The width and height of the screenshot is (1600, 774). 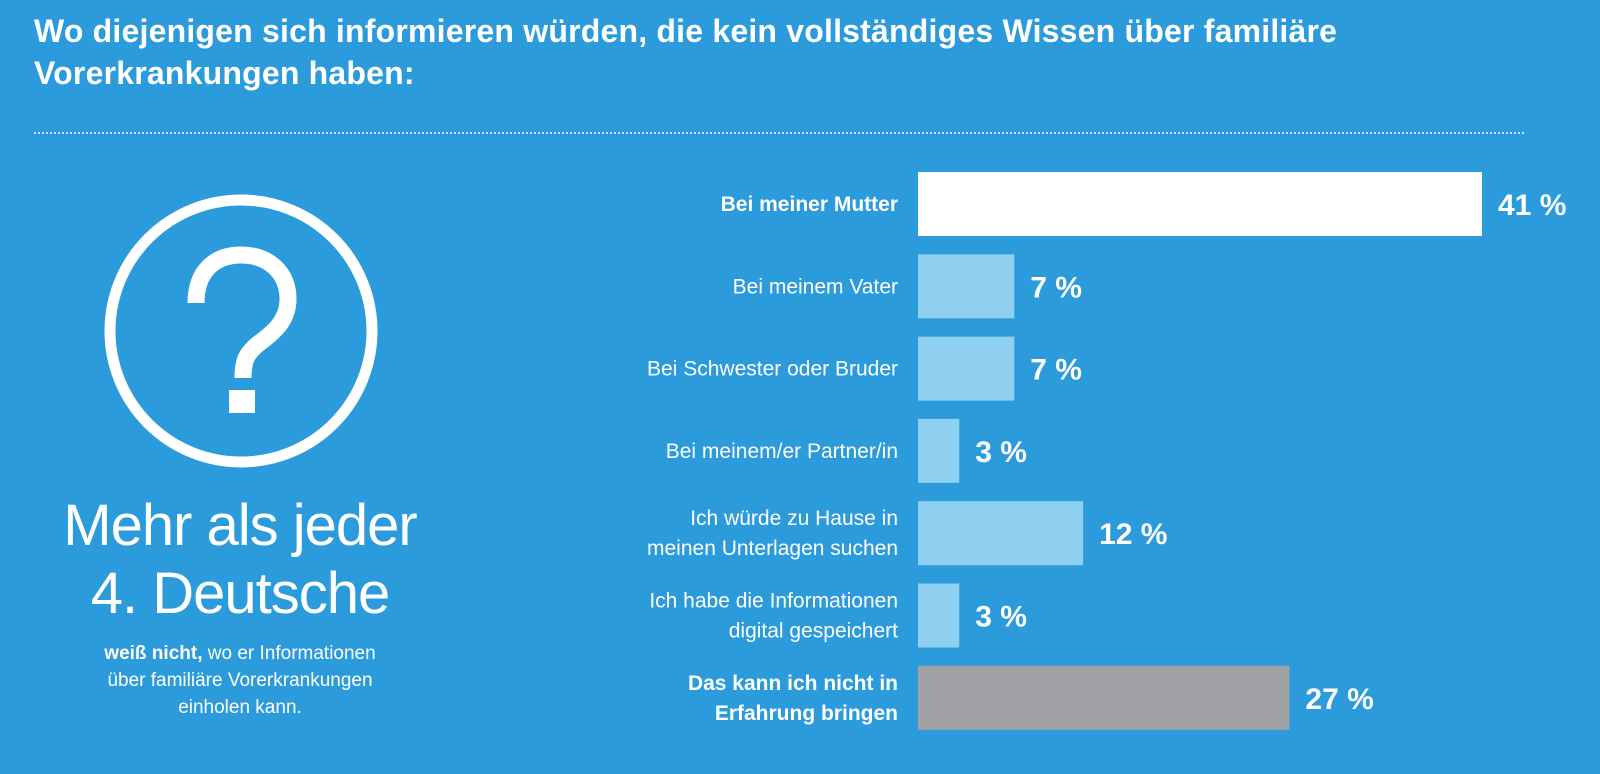 What do you see at coordinates (240, 560) in the screenshot?
I see `headline: Mehr als jeder 4. Deutsche` at bounding box center [240, 560].